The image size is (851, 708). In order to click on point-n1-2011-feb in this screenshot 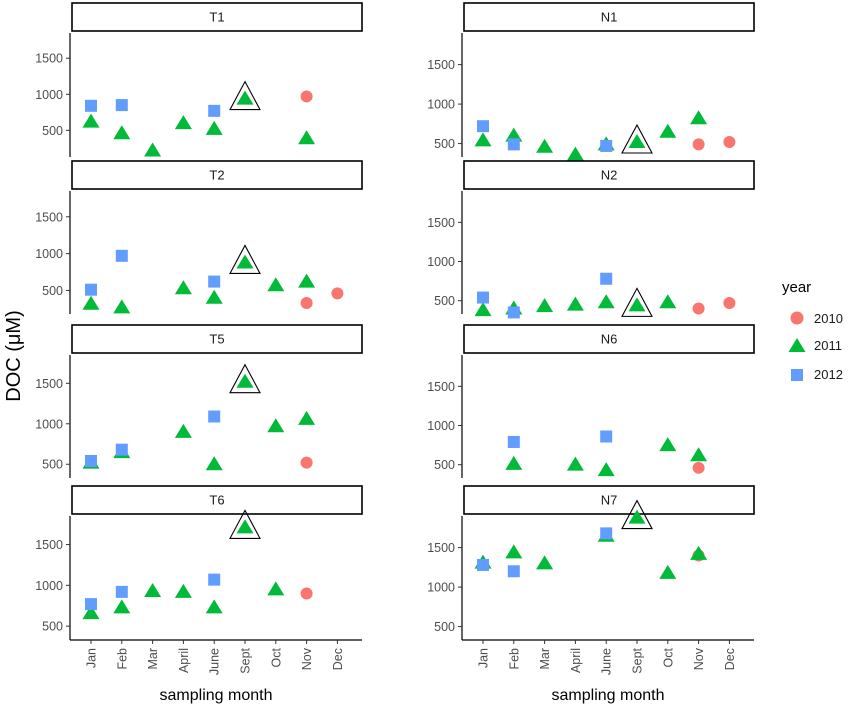, I will do `click(514, 134)`.